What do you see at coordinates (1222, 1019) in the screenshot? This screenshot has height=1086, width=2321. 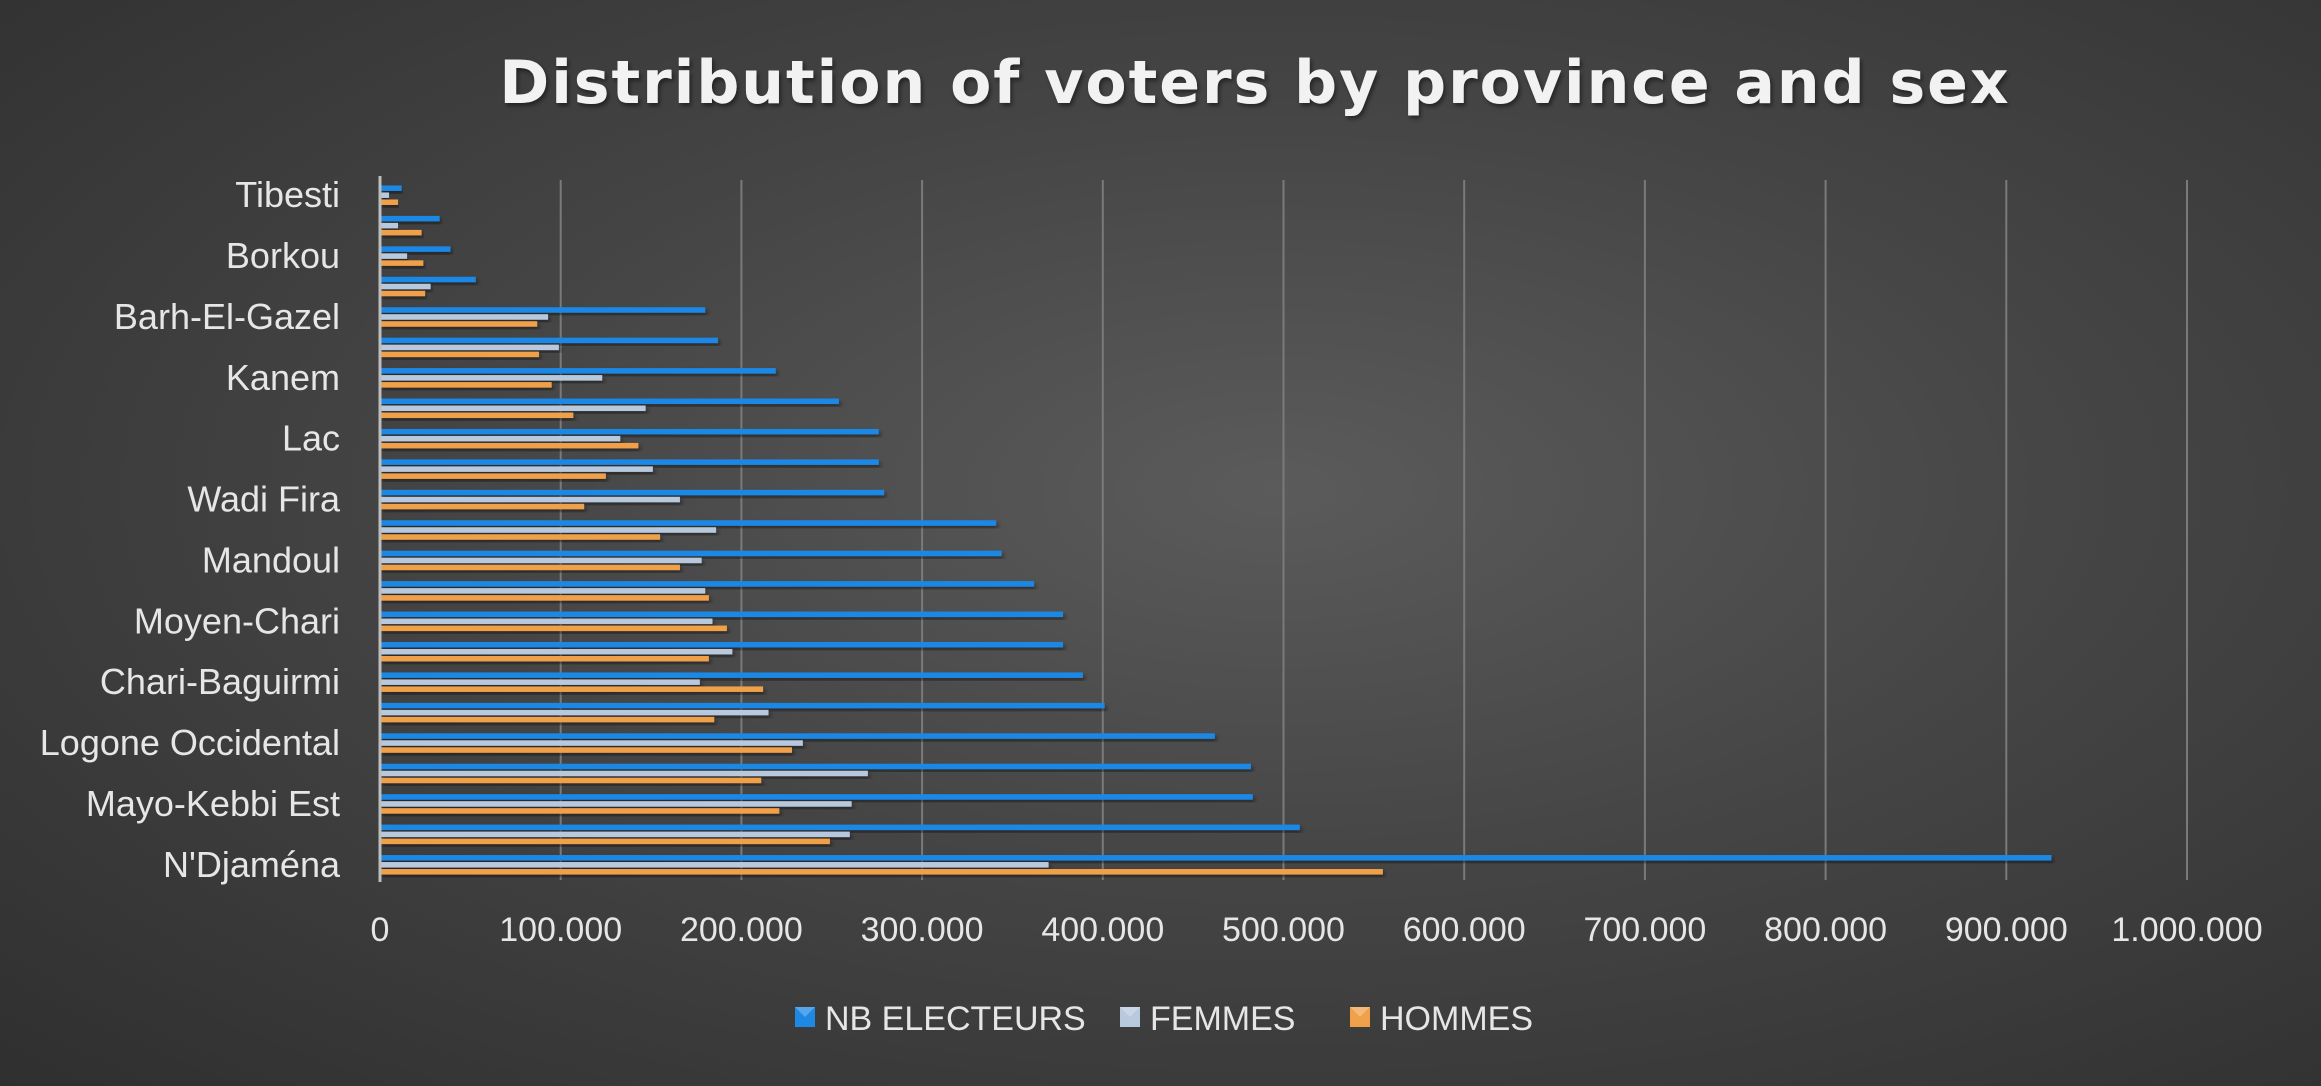 I see `legend-label: FEMMES` at bounding box center [1222, 1019].